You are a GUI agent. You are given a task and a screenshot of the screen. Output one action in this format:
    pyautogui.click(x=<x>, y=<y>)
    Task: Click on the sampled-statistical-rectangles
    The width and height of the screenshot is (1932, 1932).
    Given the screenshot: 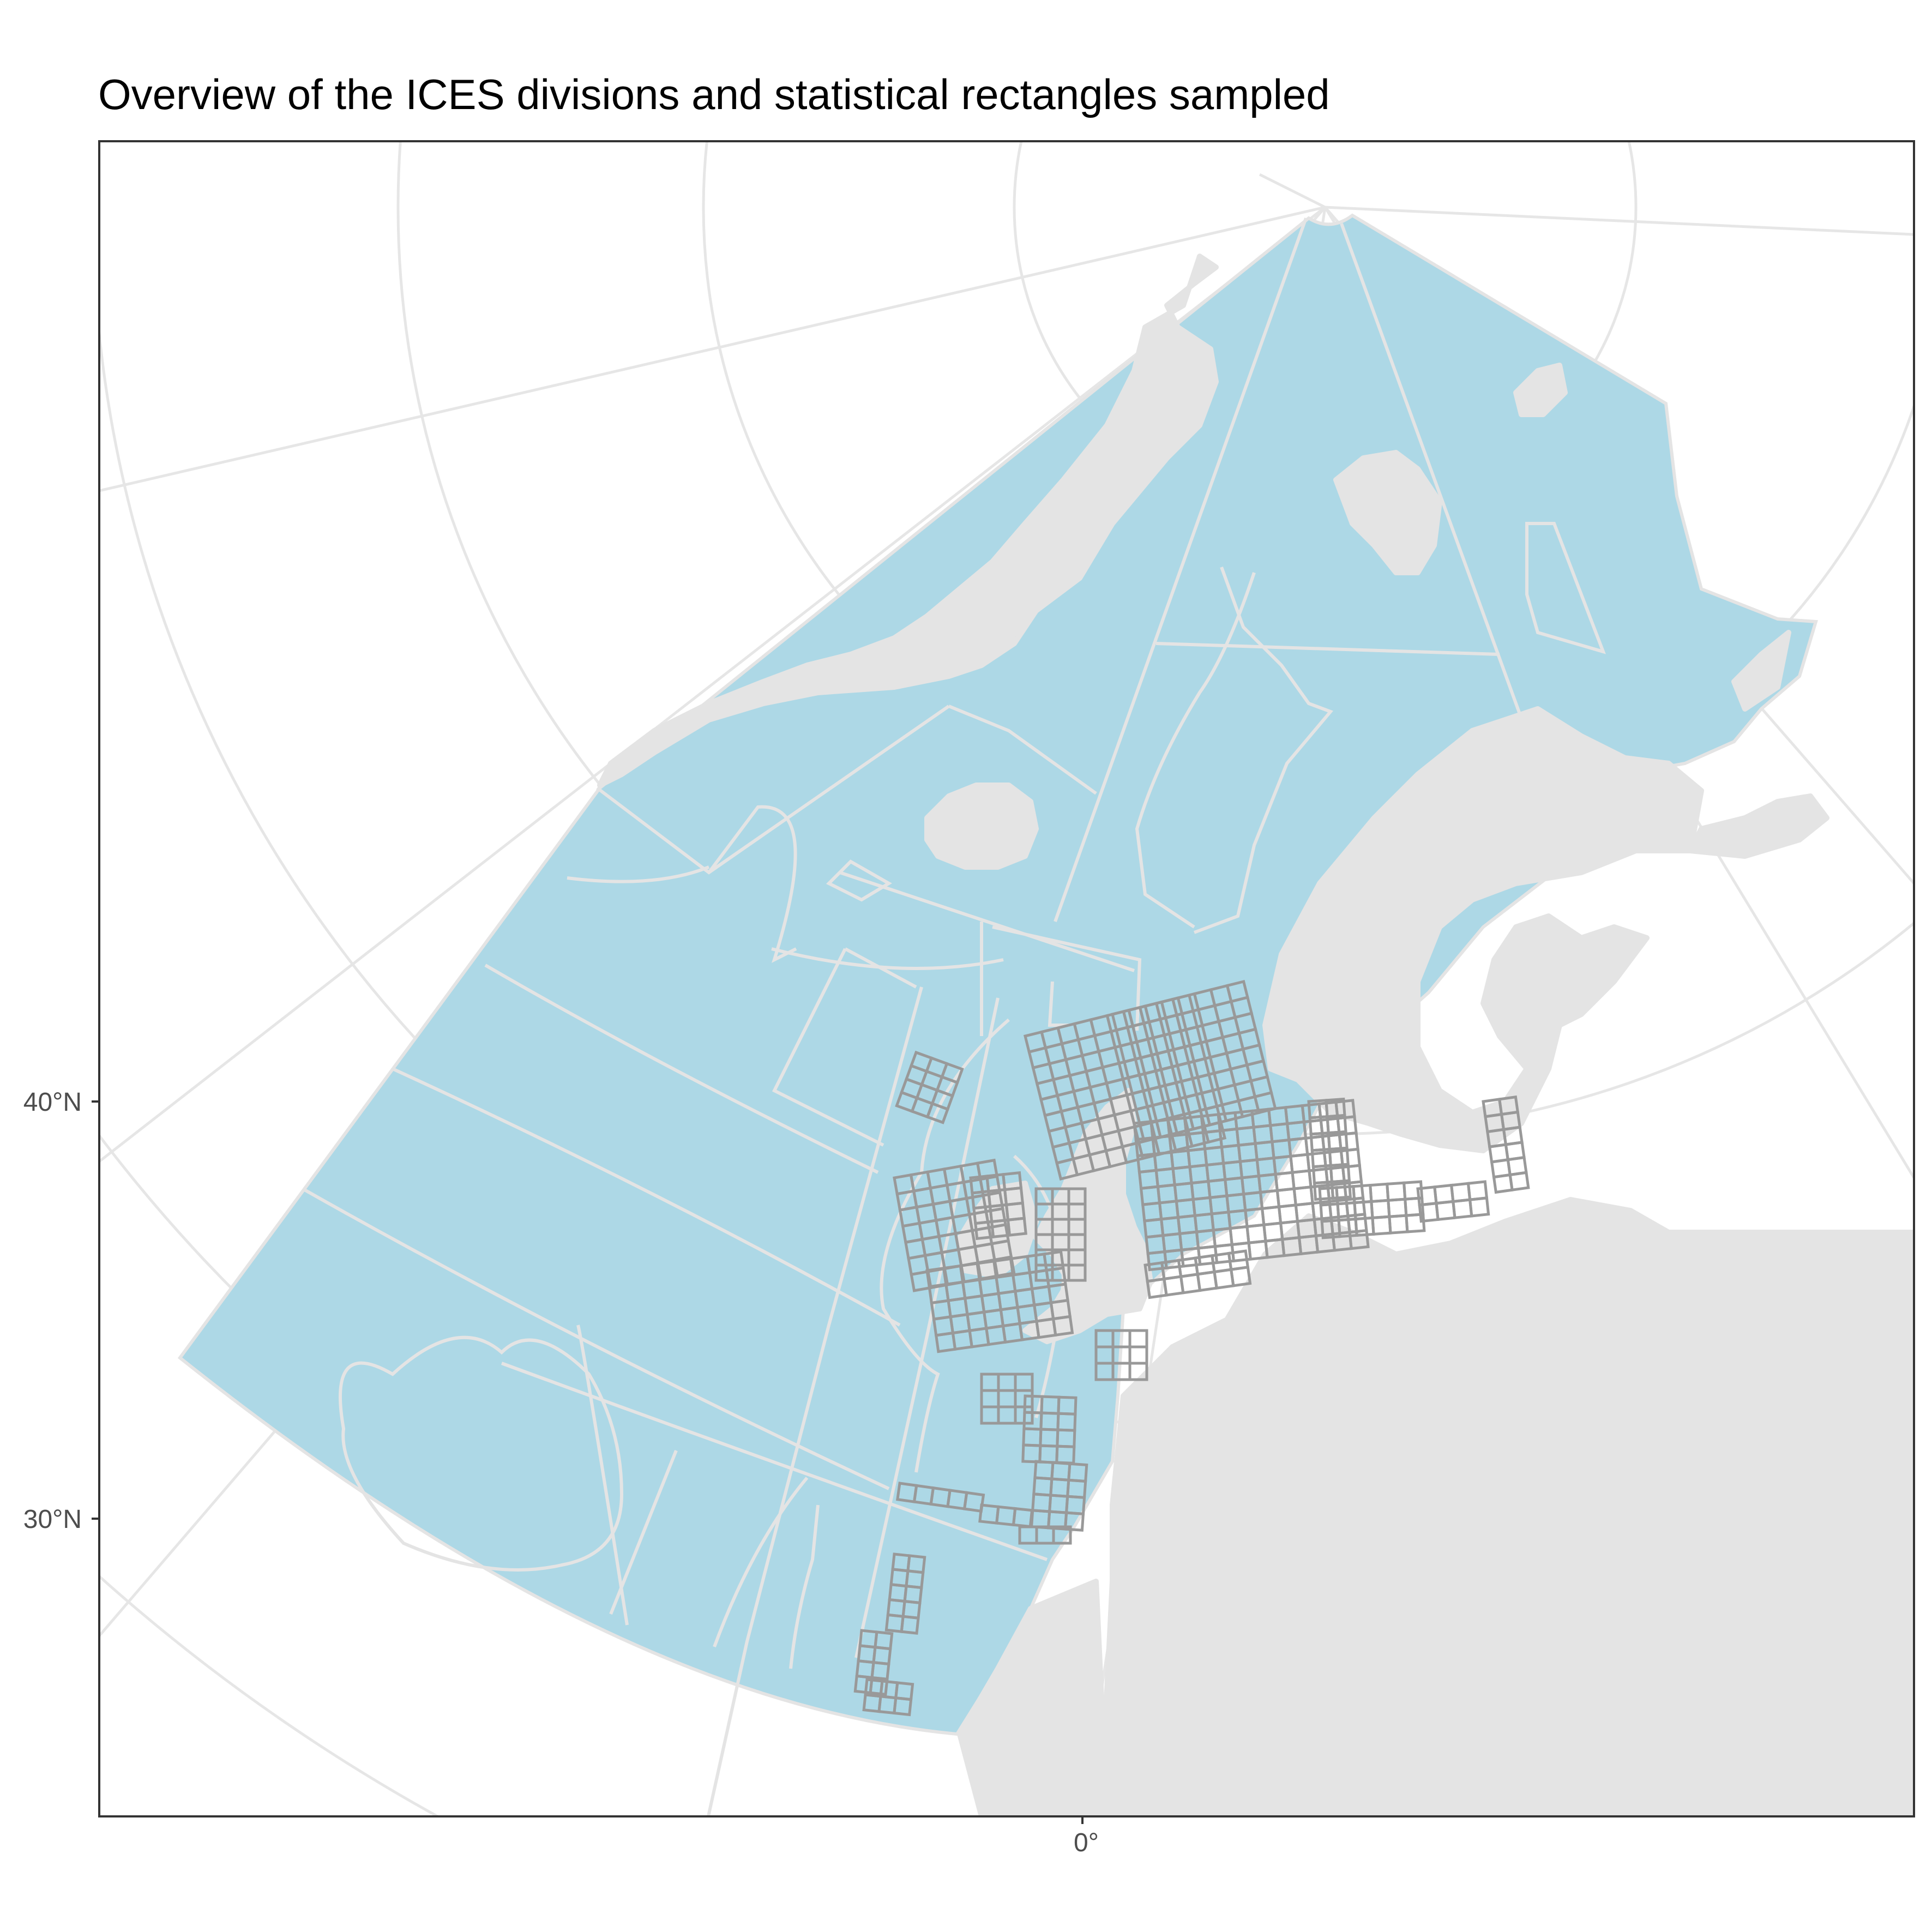 What is the action you would take?
    pyautogui.click(x=1191, y=1348)
    